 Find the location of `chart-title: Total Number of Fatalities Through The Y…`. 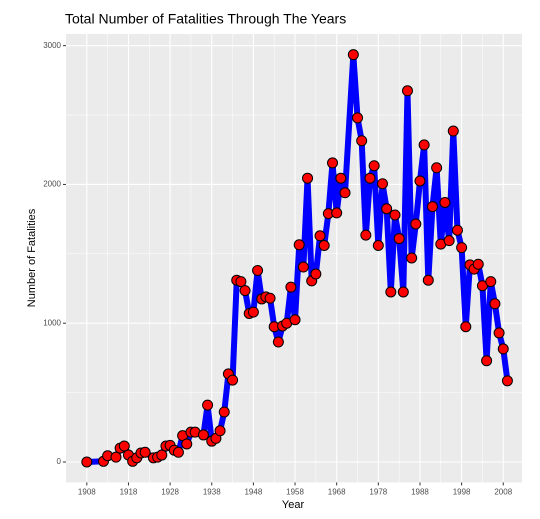

chart-title: Total Number of Fatalities Through The Y… is located at coordinates (205, 19).